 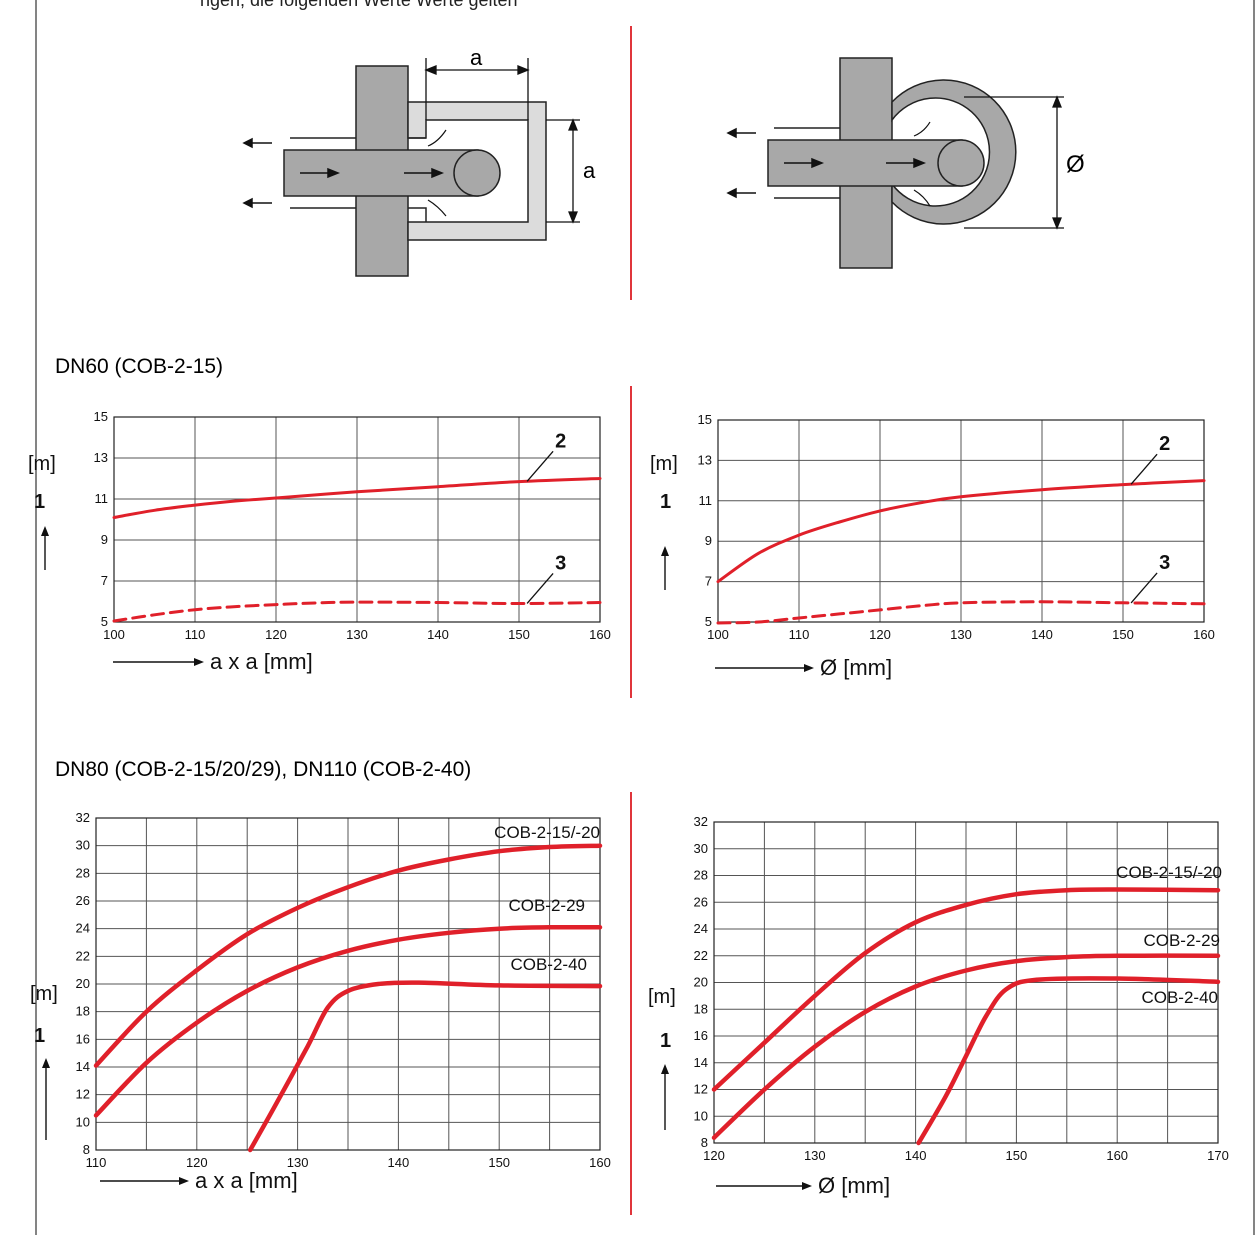 I want to click on series-label: COB-2-15/-20, so click(x=547, y=832).